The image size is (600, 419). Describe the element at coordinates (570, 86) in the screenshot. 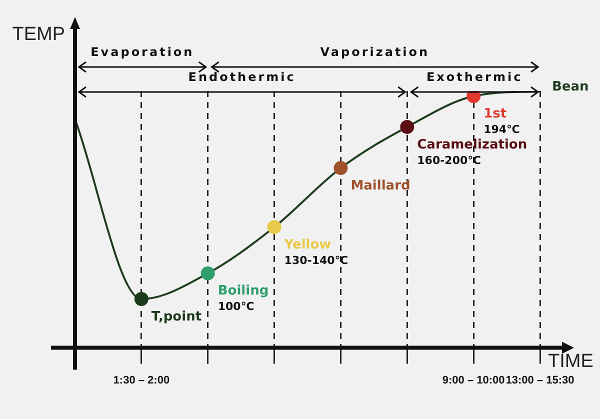

I see `annotation: Bean` at that location.